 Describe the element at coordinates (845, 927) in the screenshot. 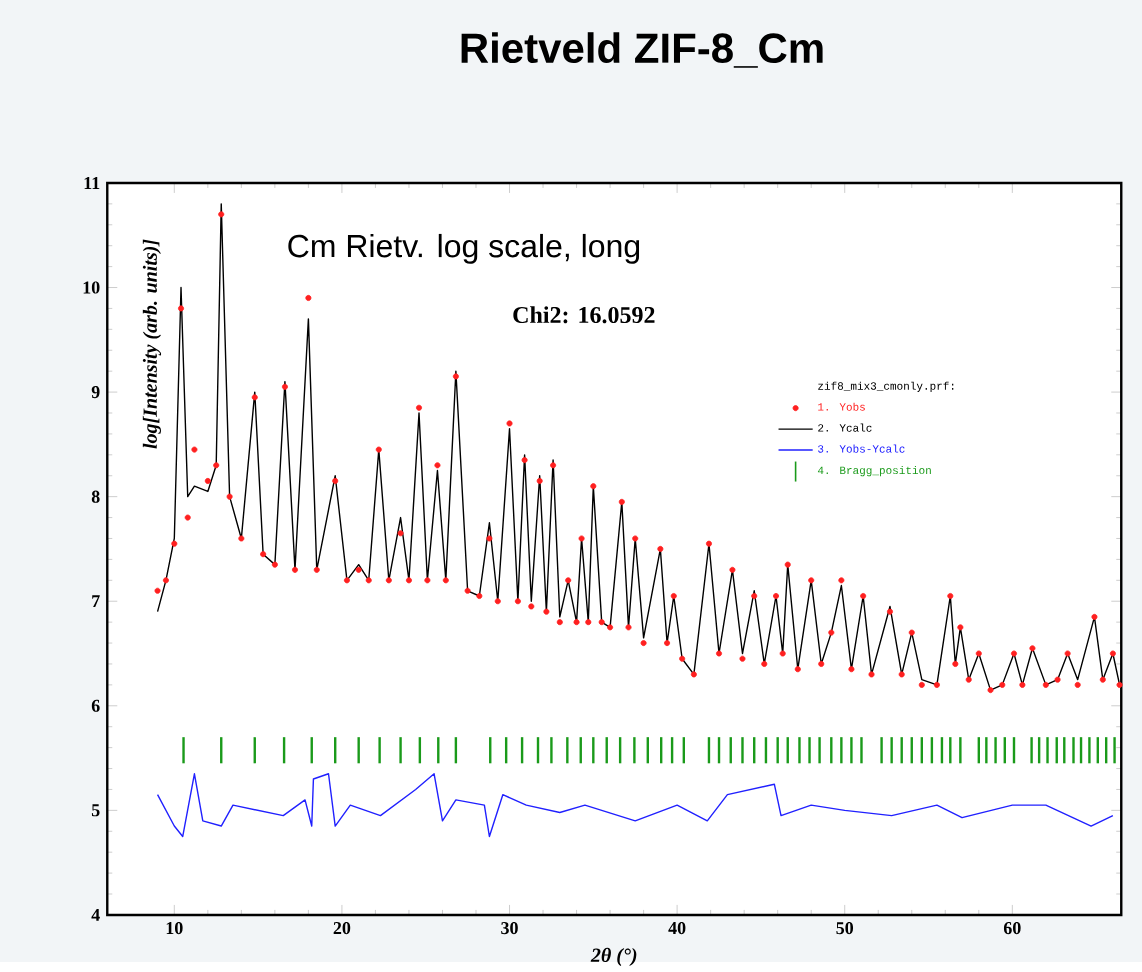

I see `x-tick-label: 50` at that location.